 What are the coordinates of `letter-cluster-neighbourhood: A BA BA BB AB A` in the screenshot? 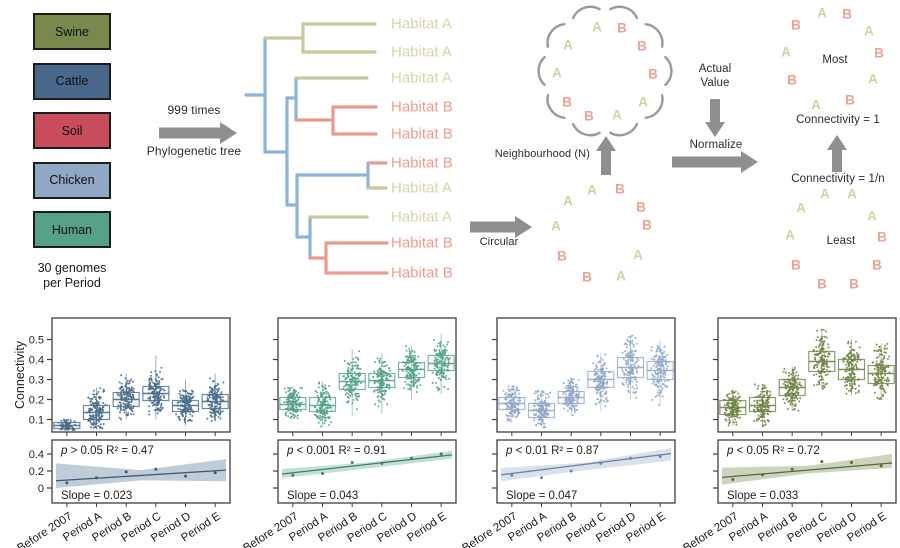 It's located at (605, 72).